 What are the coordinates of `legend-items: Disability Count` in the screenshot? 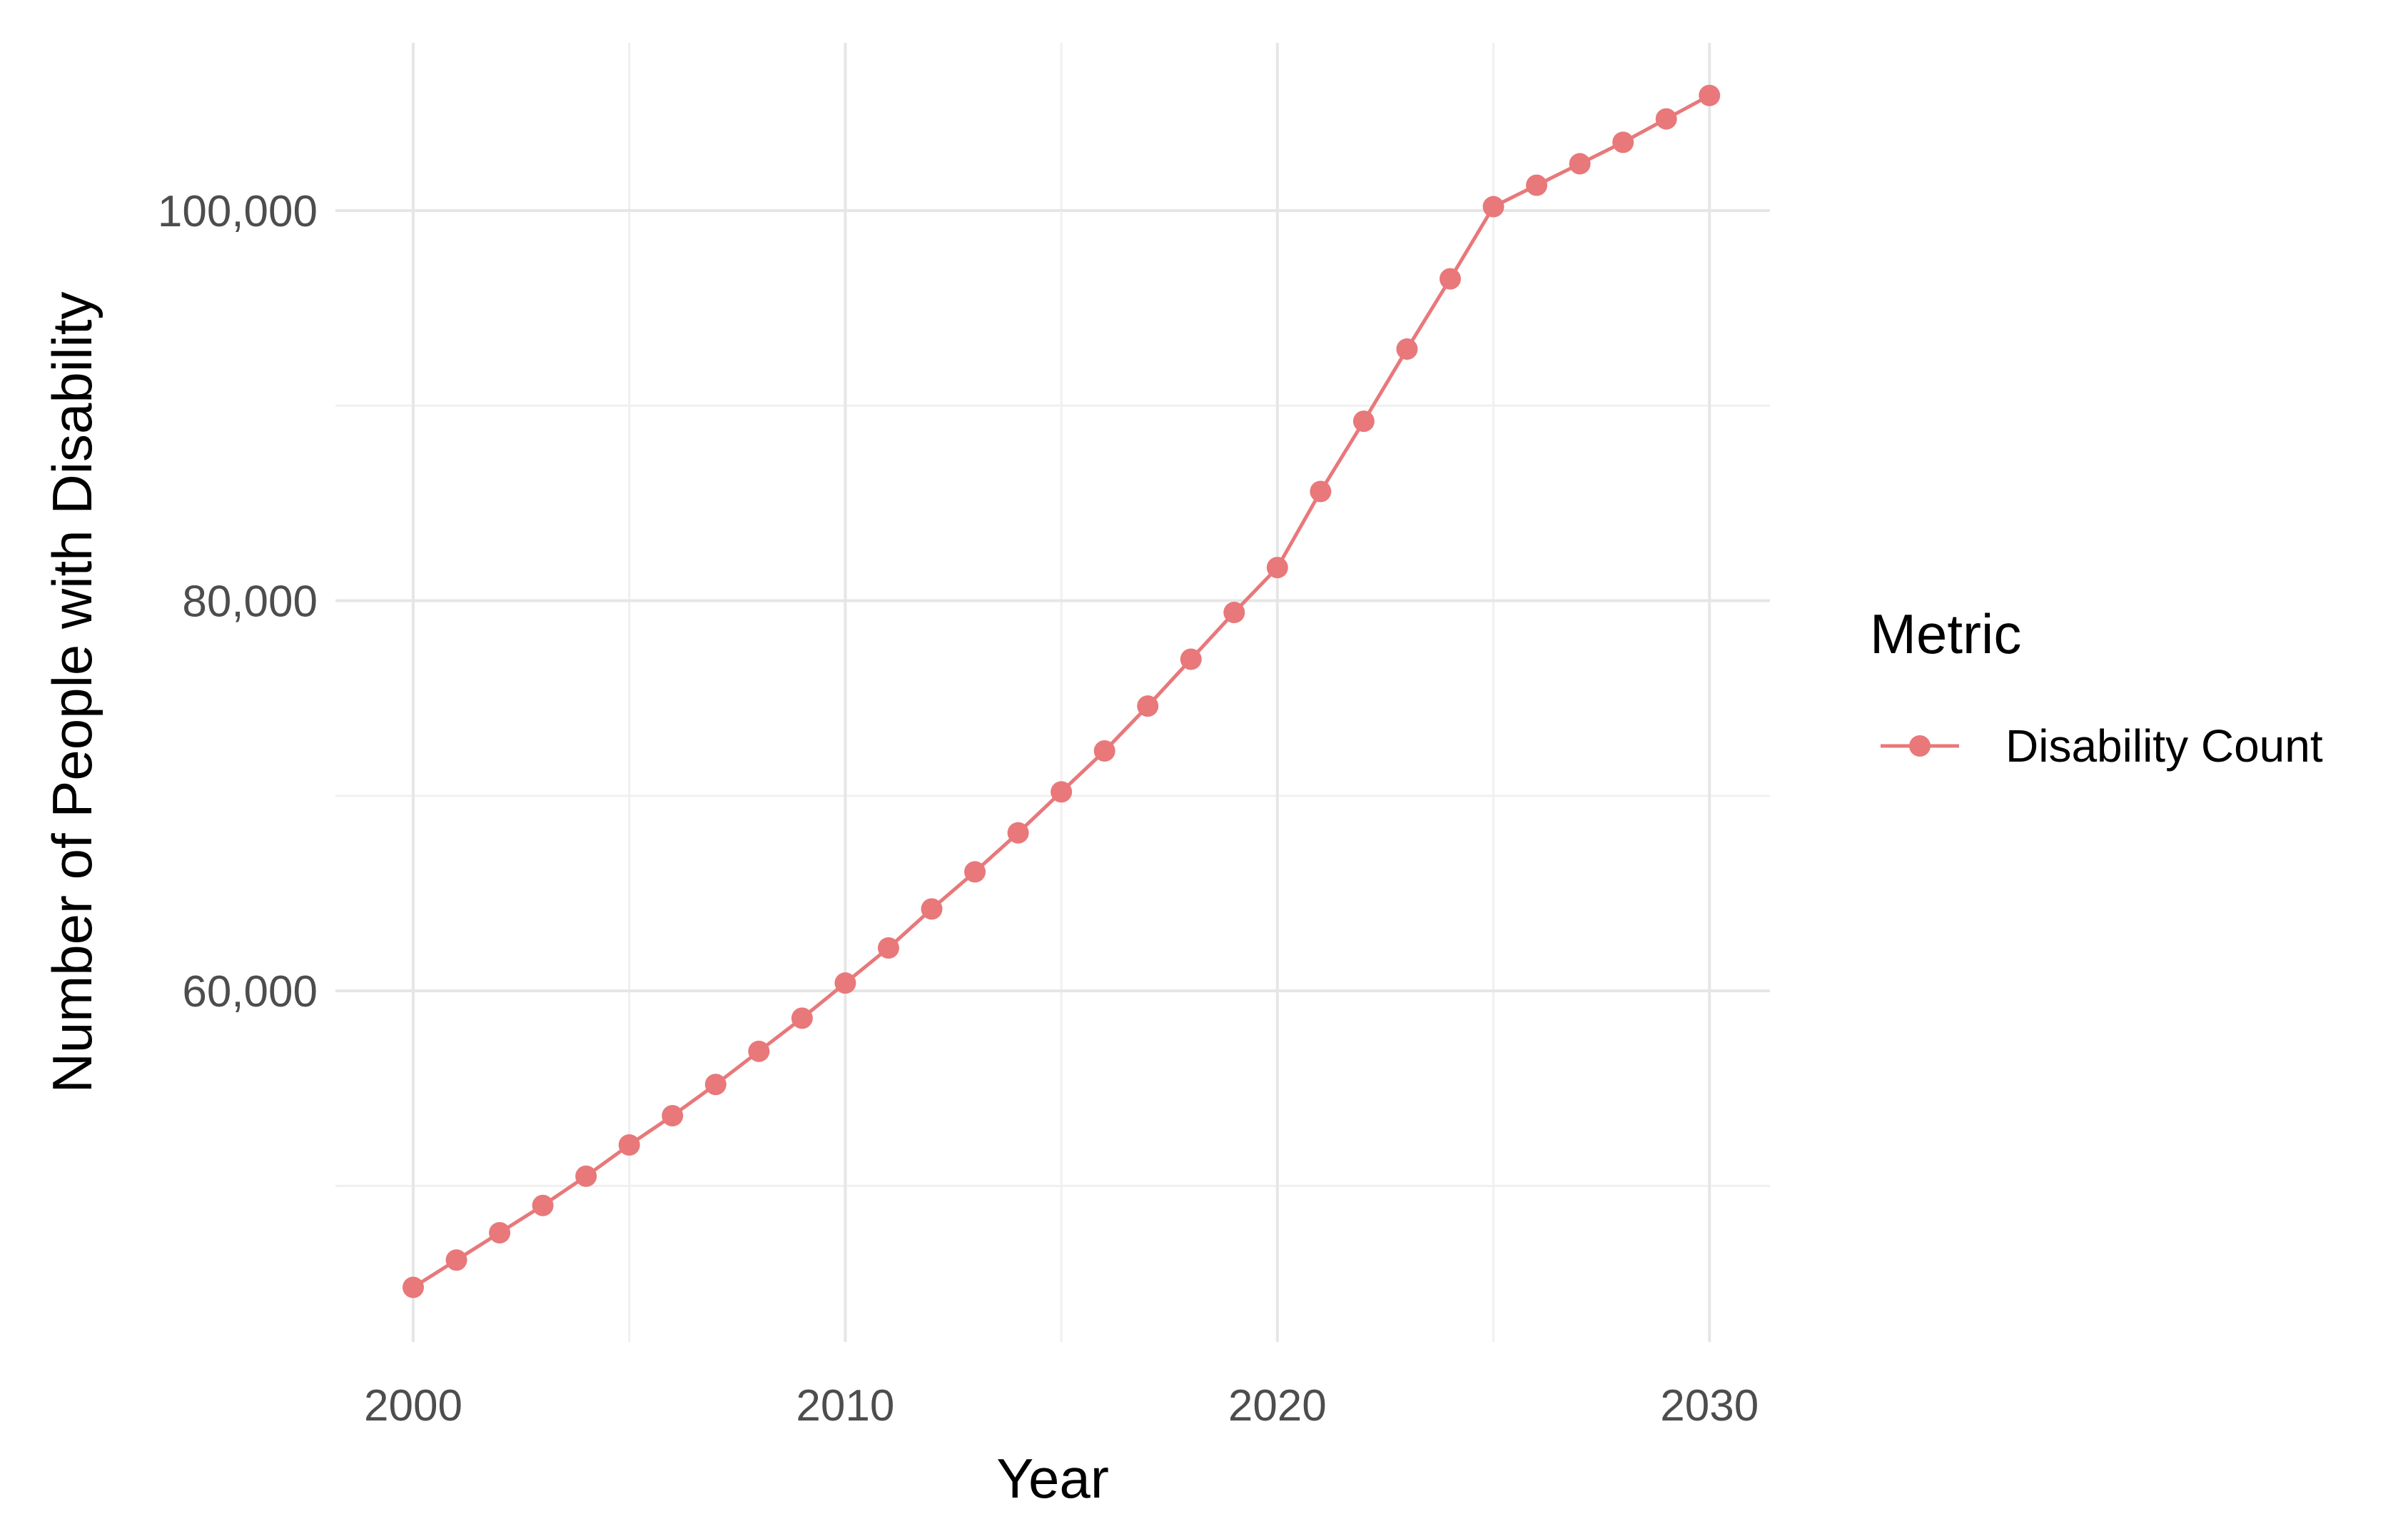 It's located at (2102, 746).